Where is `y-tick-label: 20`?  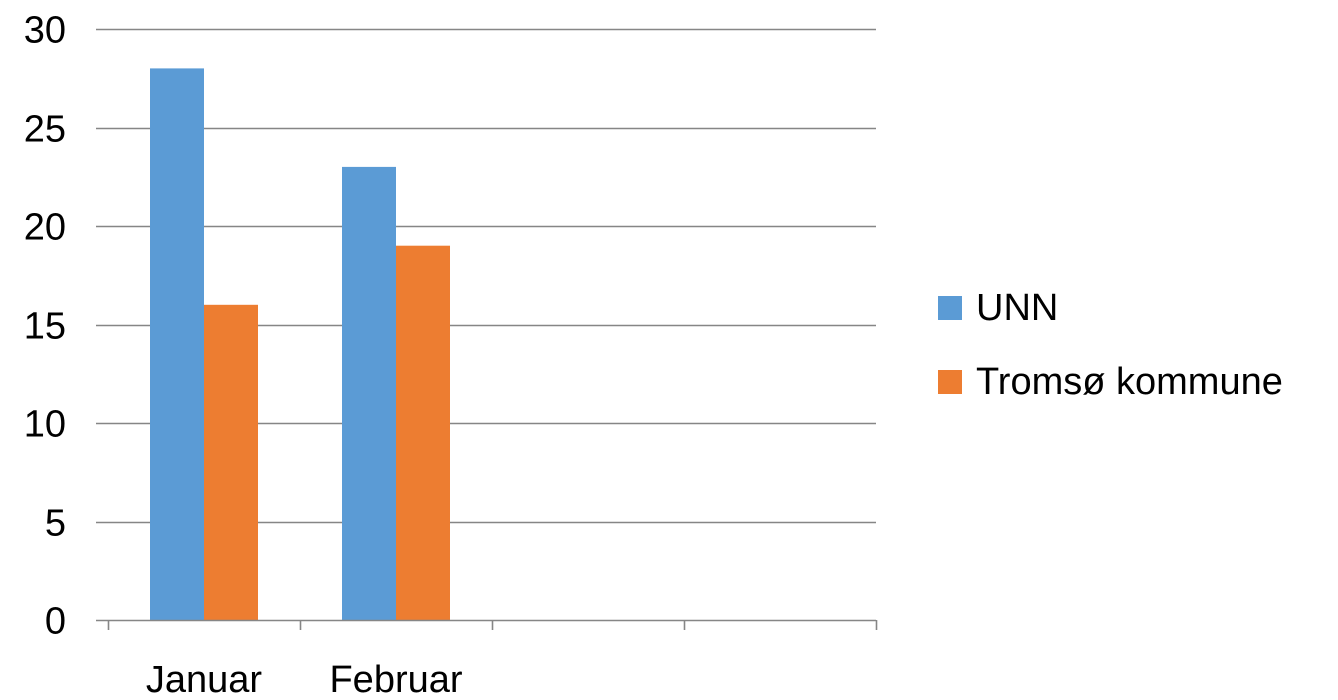 y-tick-label: 20 is located at coordinates (45, 228).